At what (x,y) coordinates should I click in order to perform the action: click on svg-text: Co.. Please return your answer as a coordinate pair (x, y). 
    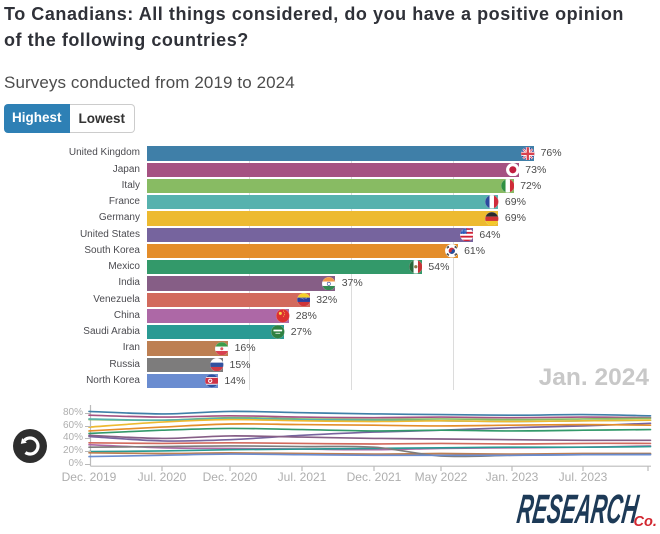
    Looking at the image, I should click on (645, 522).